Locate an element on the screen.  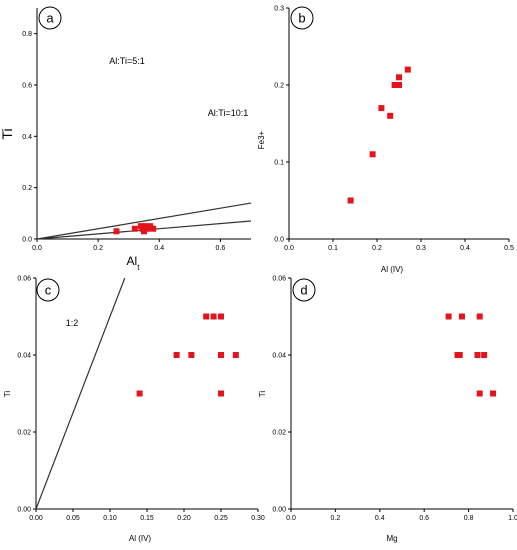
x-tick-label: 0.3 is located at coordinates (421, 248).